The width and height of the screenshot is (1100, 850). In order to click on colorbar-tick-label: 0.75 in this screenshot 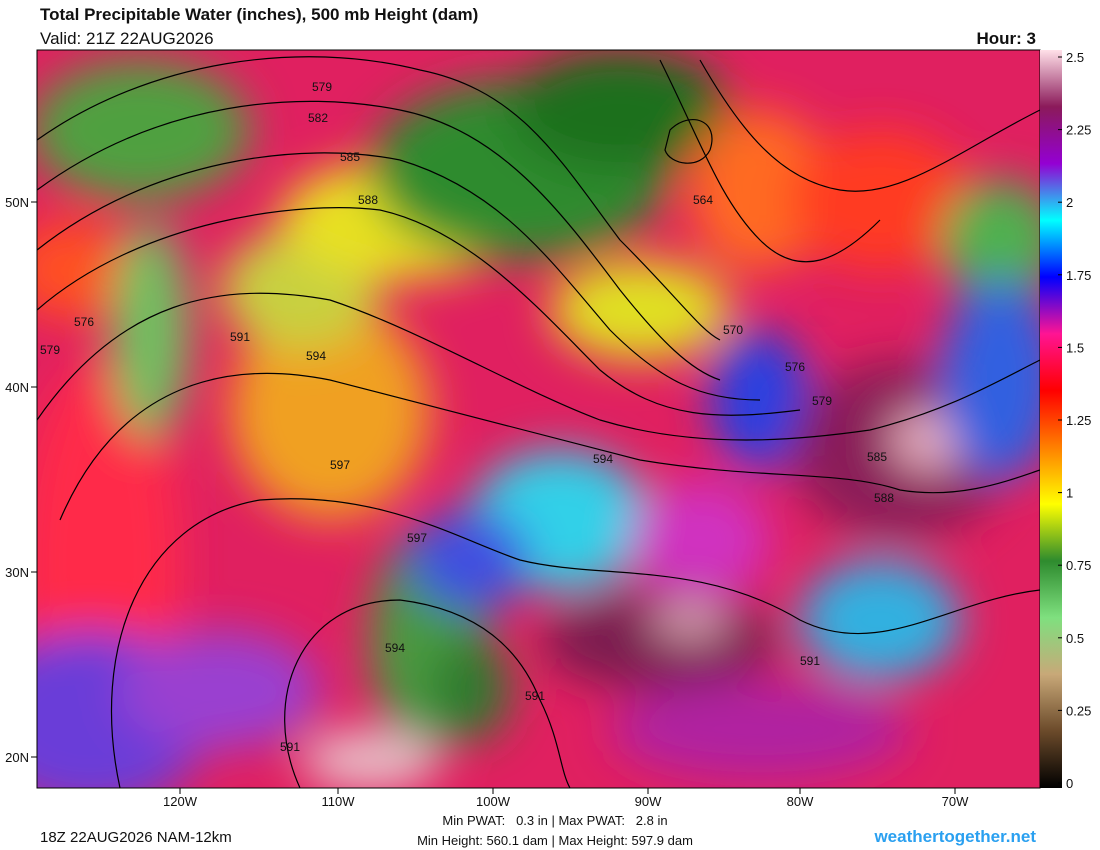, I will do `click(1078, 565)`.